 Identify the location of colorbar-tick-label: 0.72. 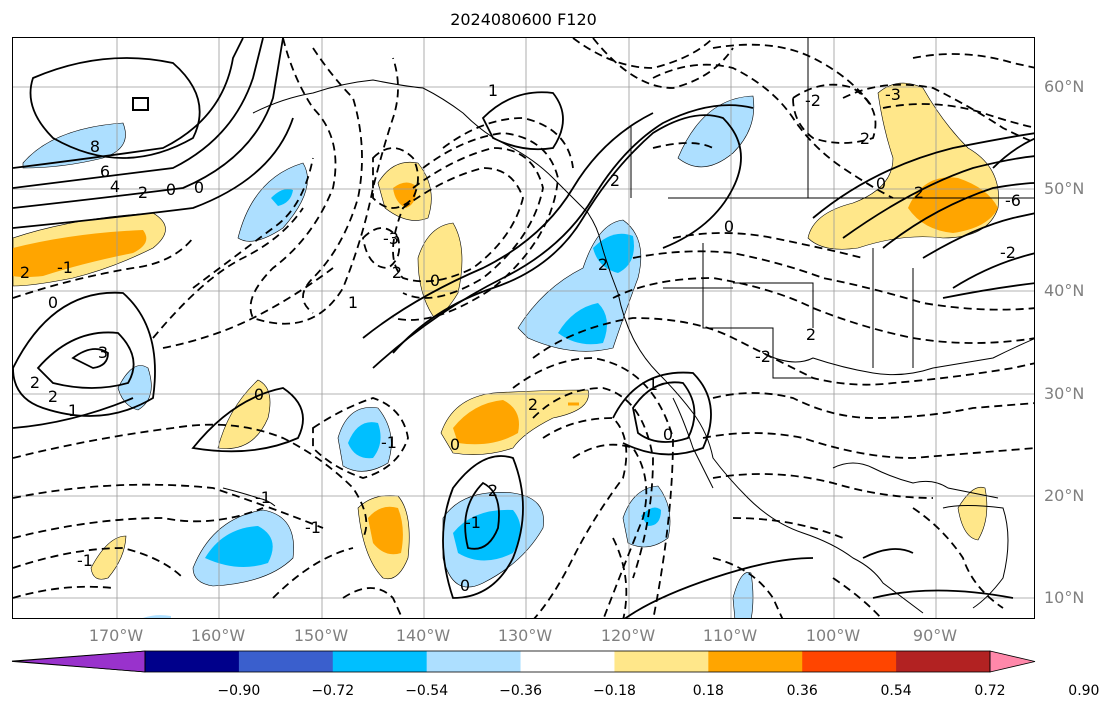
(990, 691).